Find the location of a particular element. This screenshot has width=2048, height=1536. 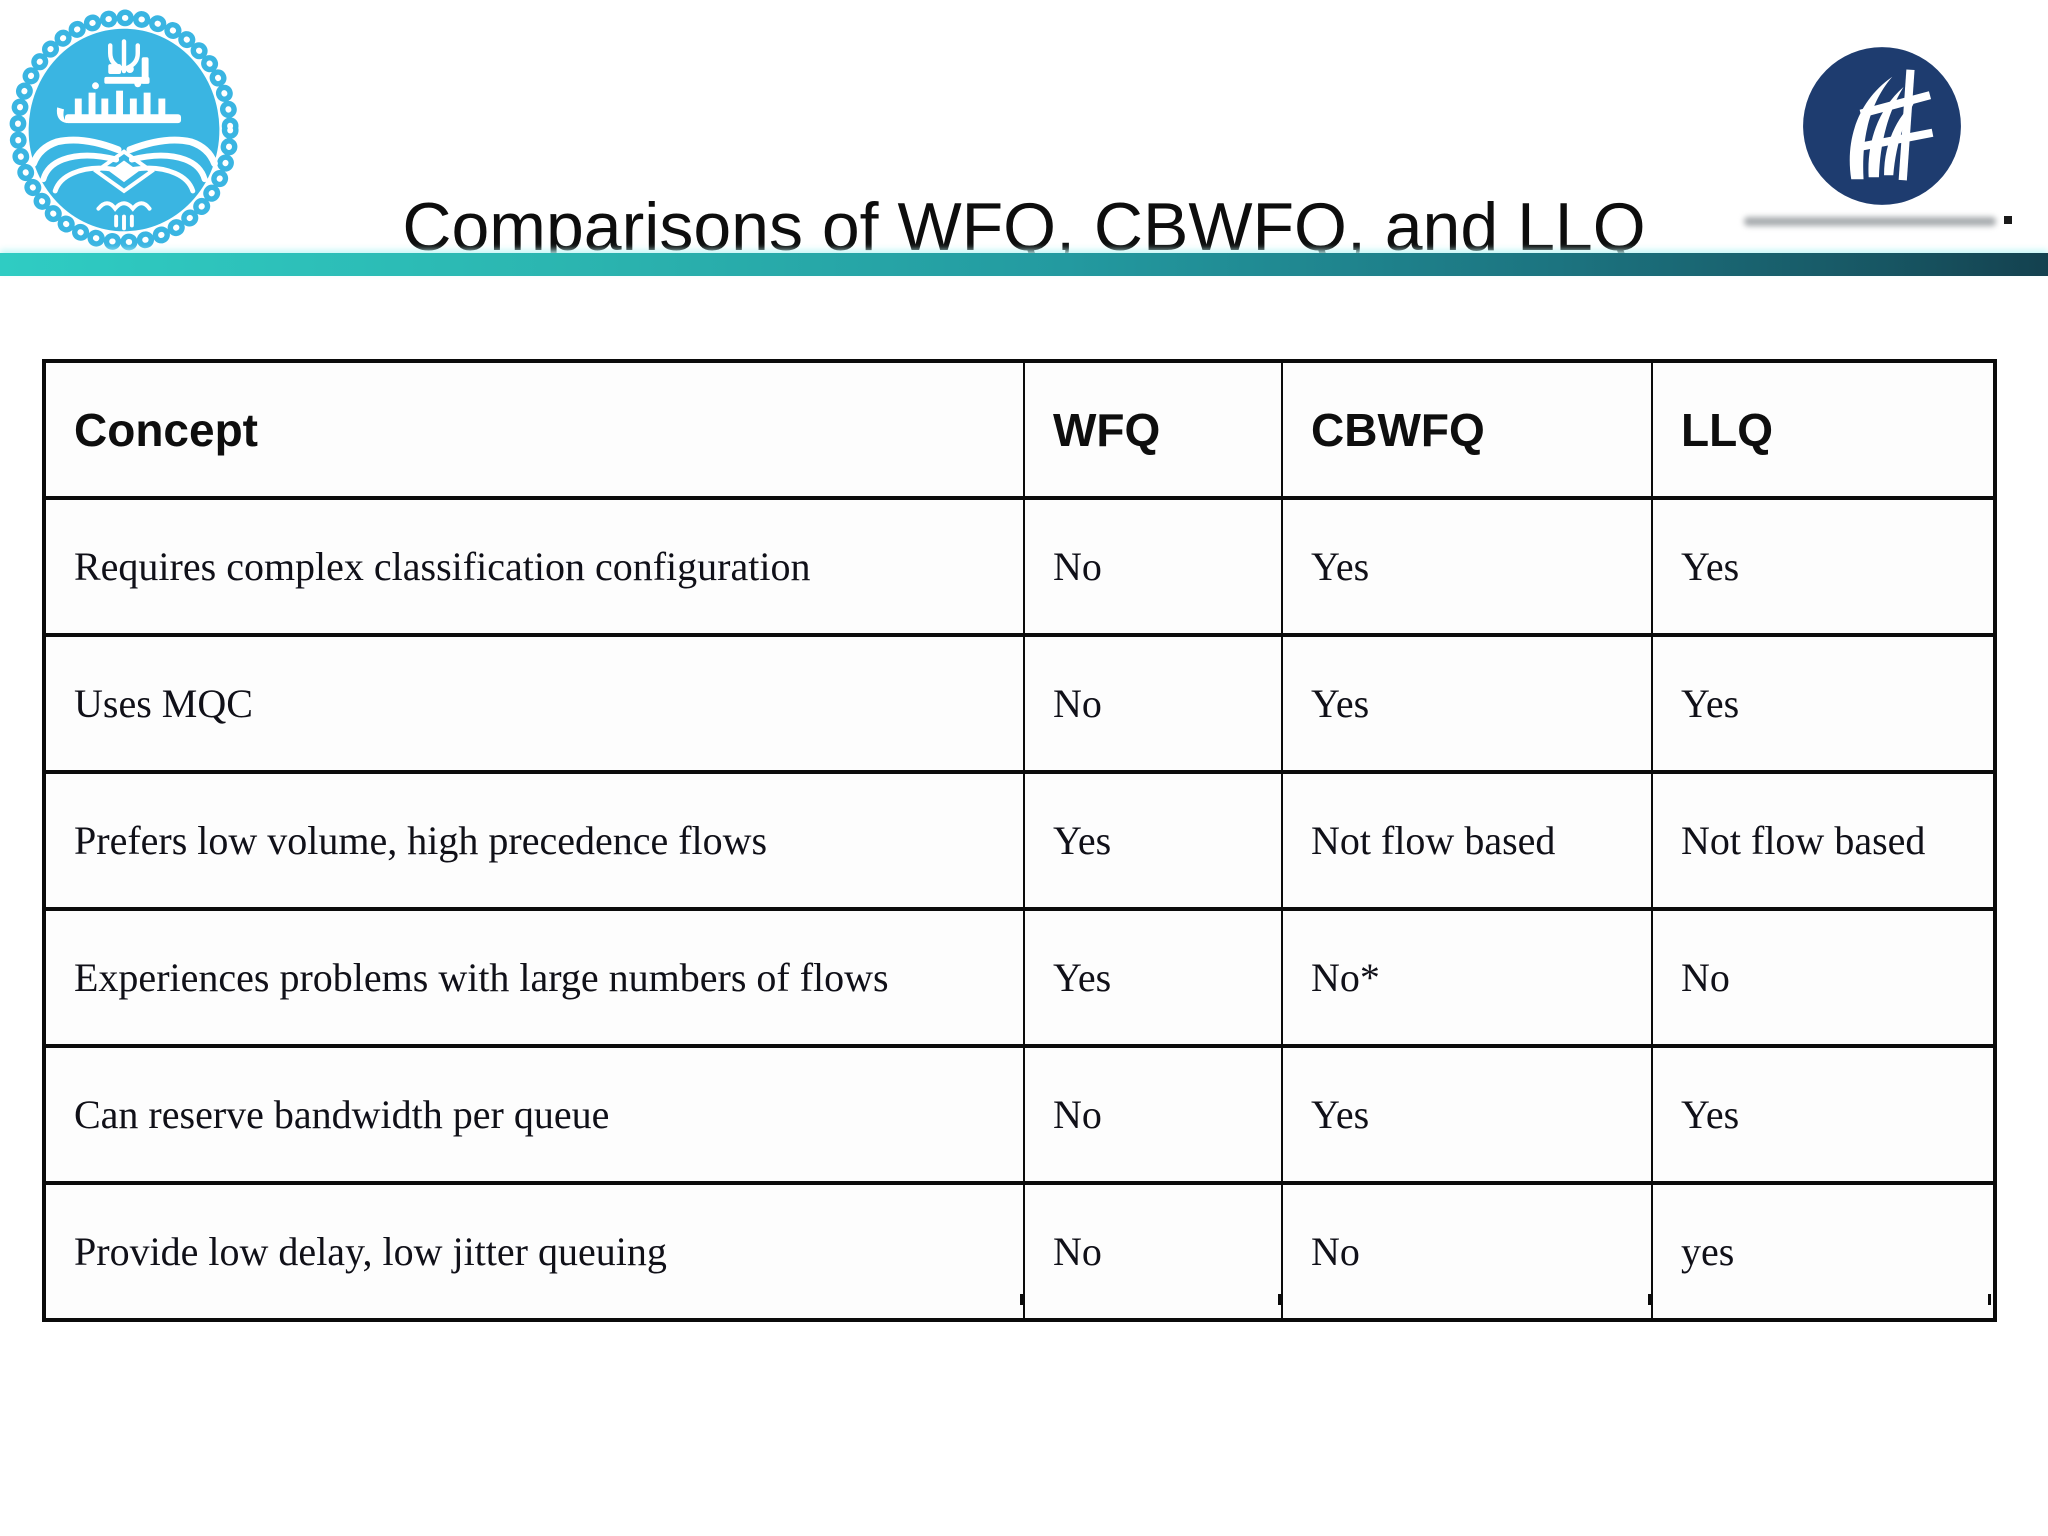

accent-divider-bar is located at coordinates (1024, 264).